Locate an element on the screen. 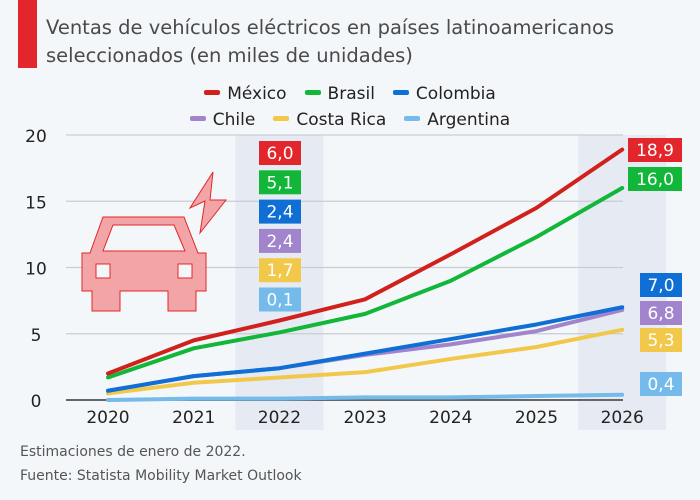  legend-label: Colombia is located at coordinates (455, 94).